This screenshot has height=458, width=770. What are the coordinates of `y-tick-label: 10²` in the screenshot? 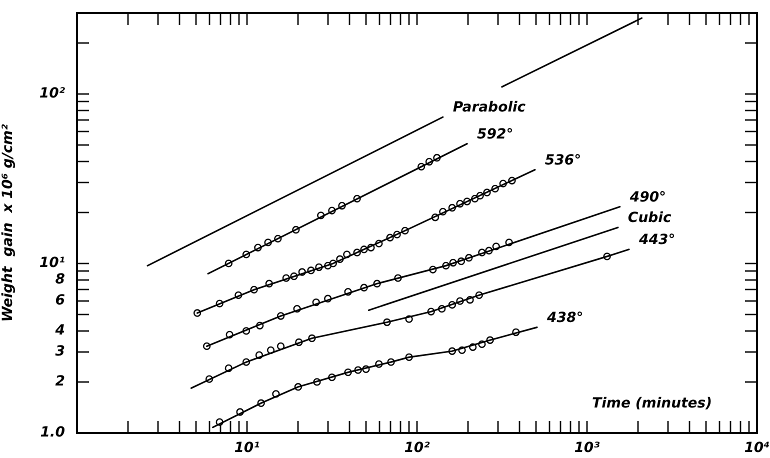 It's located at (52, 94).